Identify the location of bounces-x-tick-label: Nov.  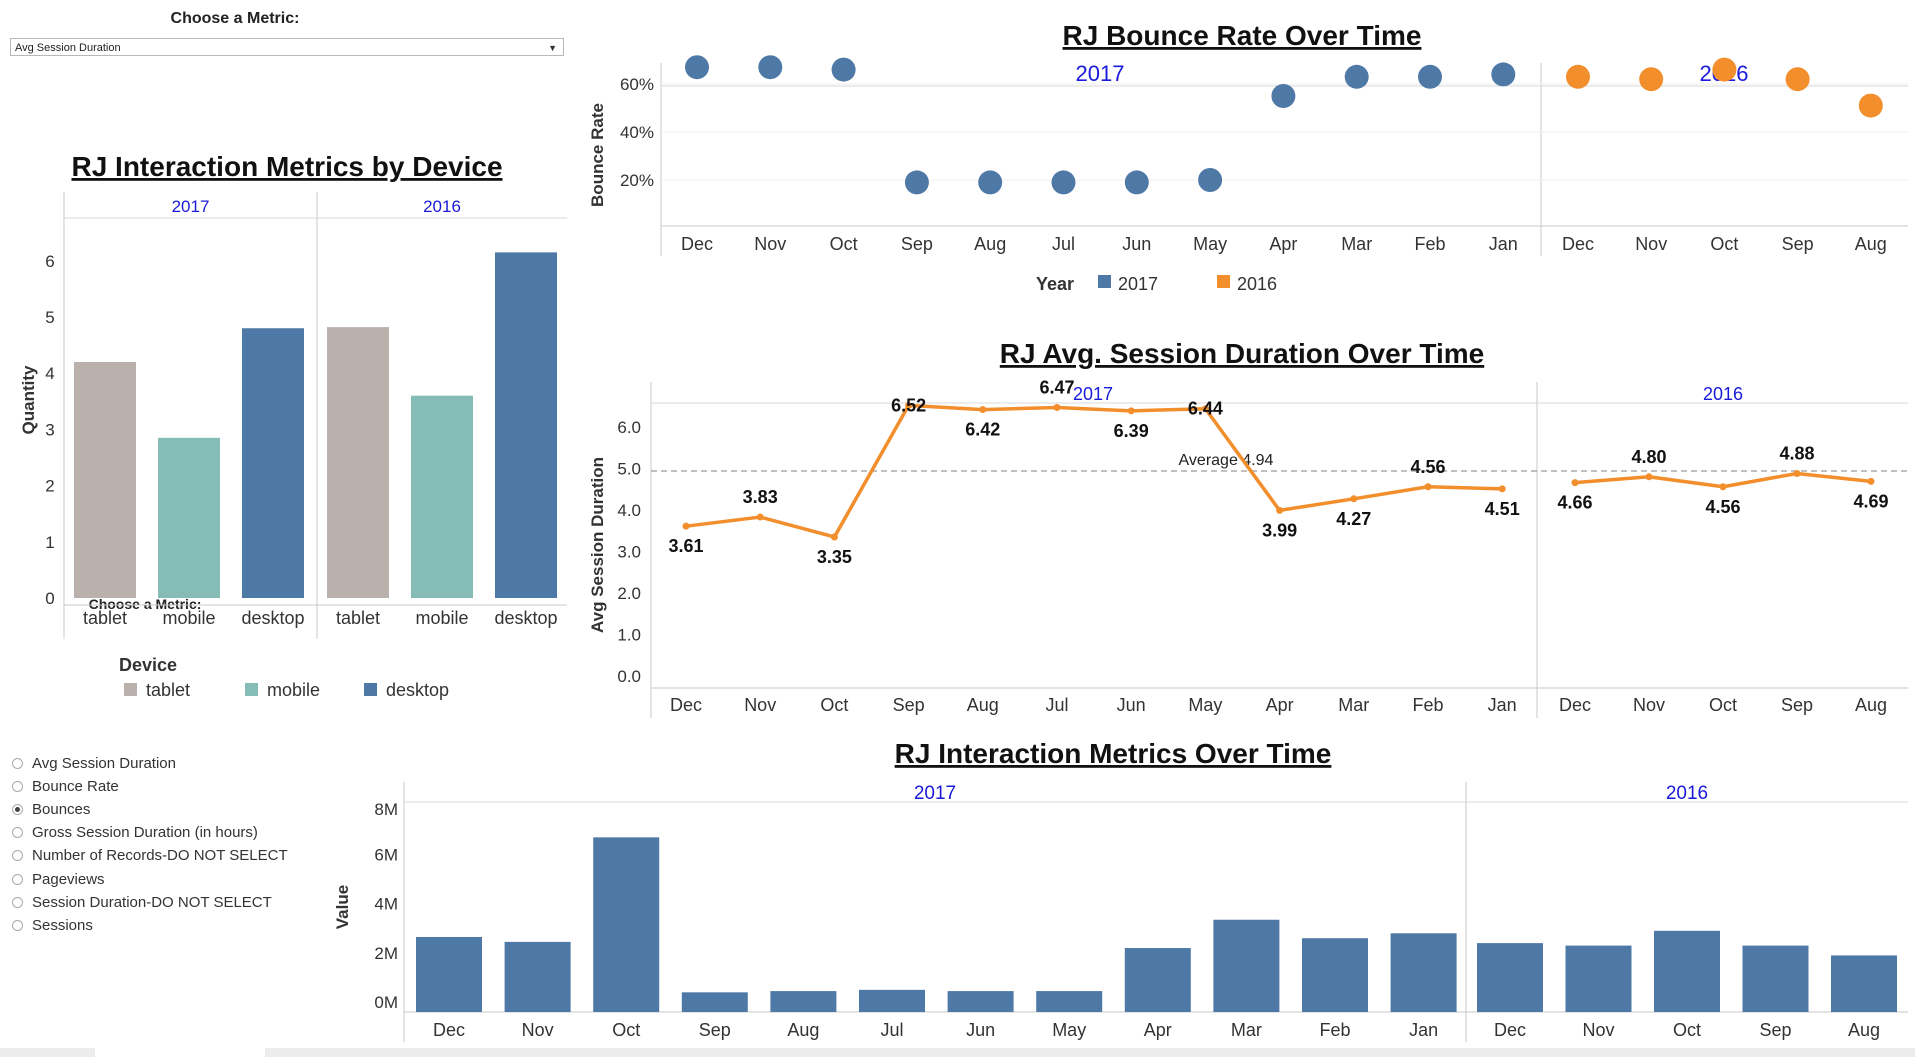
(1598, 1030).